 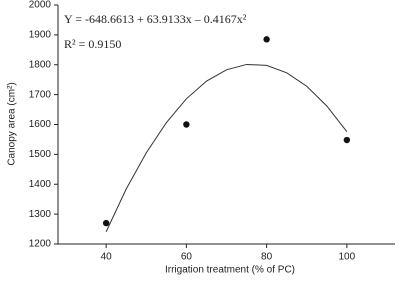 I want to click on y-tick-label: 1700, so click(x=40, y=94).